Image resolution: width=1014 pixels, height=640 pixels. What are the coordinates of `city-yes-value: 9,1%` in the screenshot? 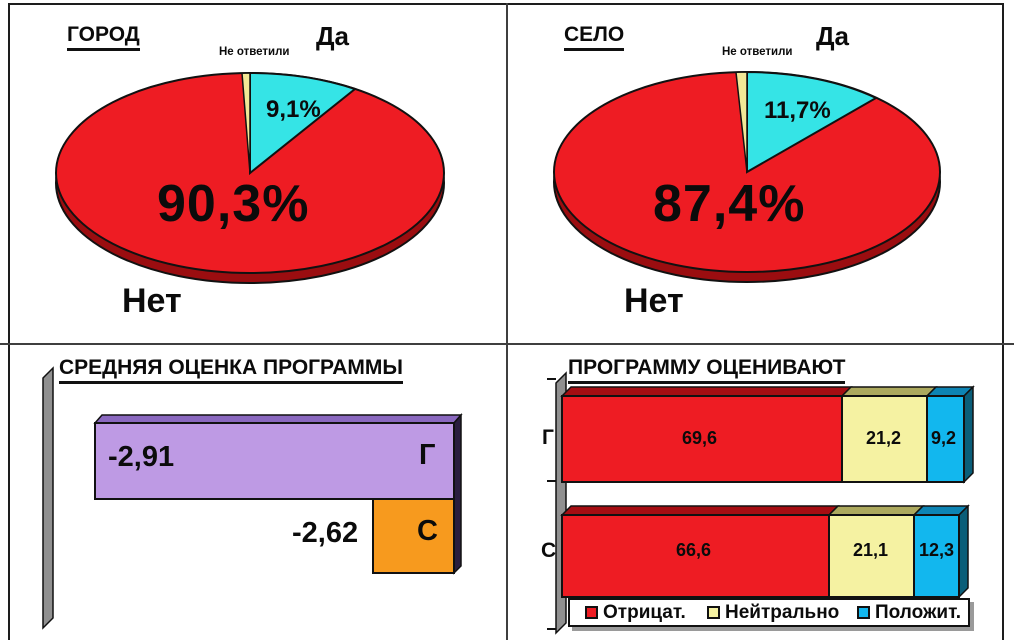 It's located at (293, 109).